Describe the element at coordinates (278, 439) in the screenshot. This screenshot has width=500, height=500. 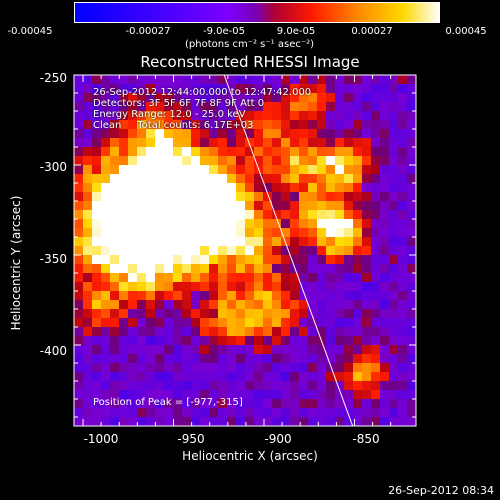
I see `x-tick-label: -900` at that location.